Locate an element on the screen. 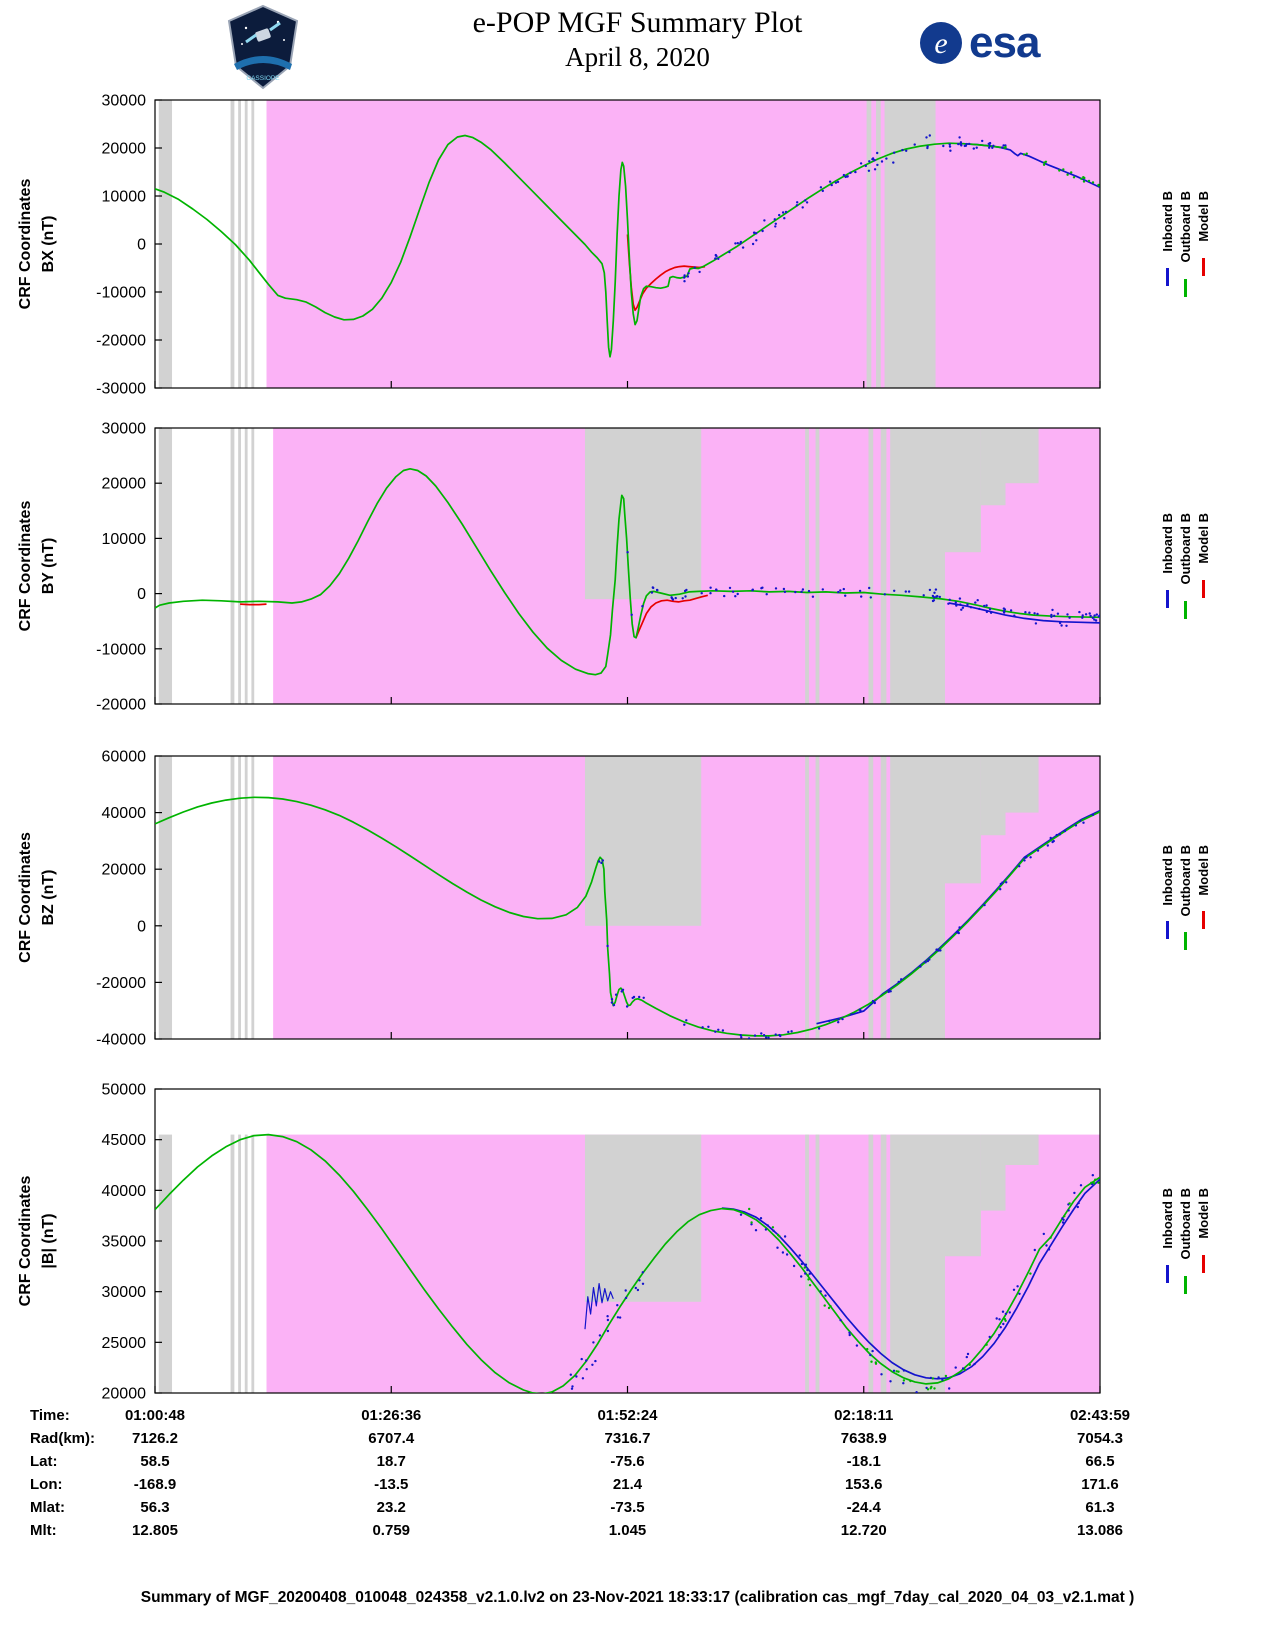 The width and height of the screenshot is (1275, 1650). table-value: -13.5 is located at coordinates (391, 1484).